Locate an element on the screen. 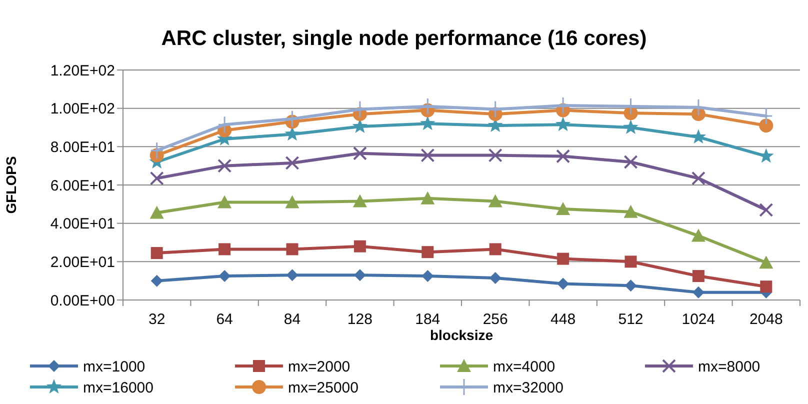  x-tick-label: 512 is located at coordinates (631, 319).